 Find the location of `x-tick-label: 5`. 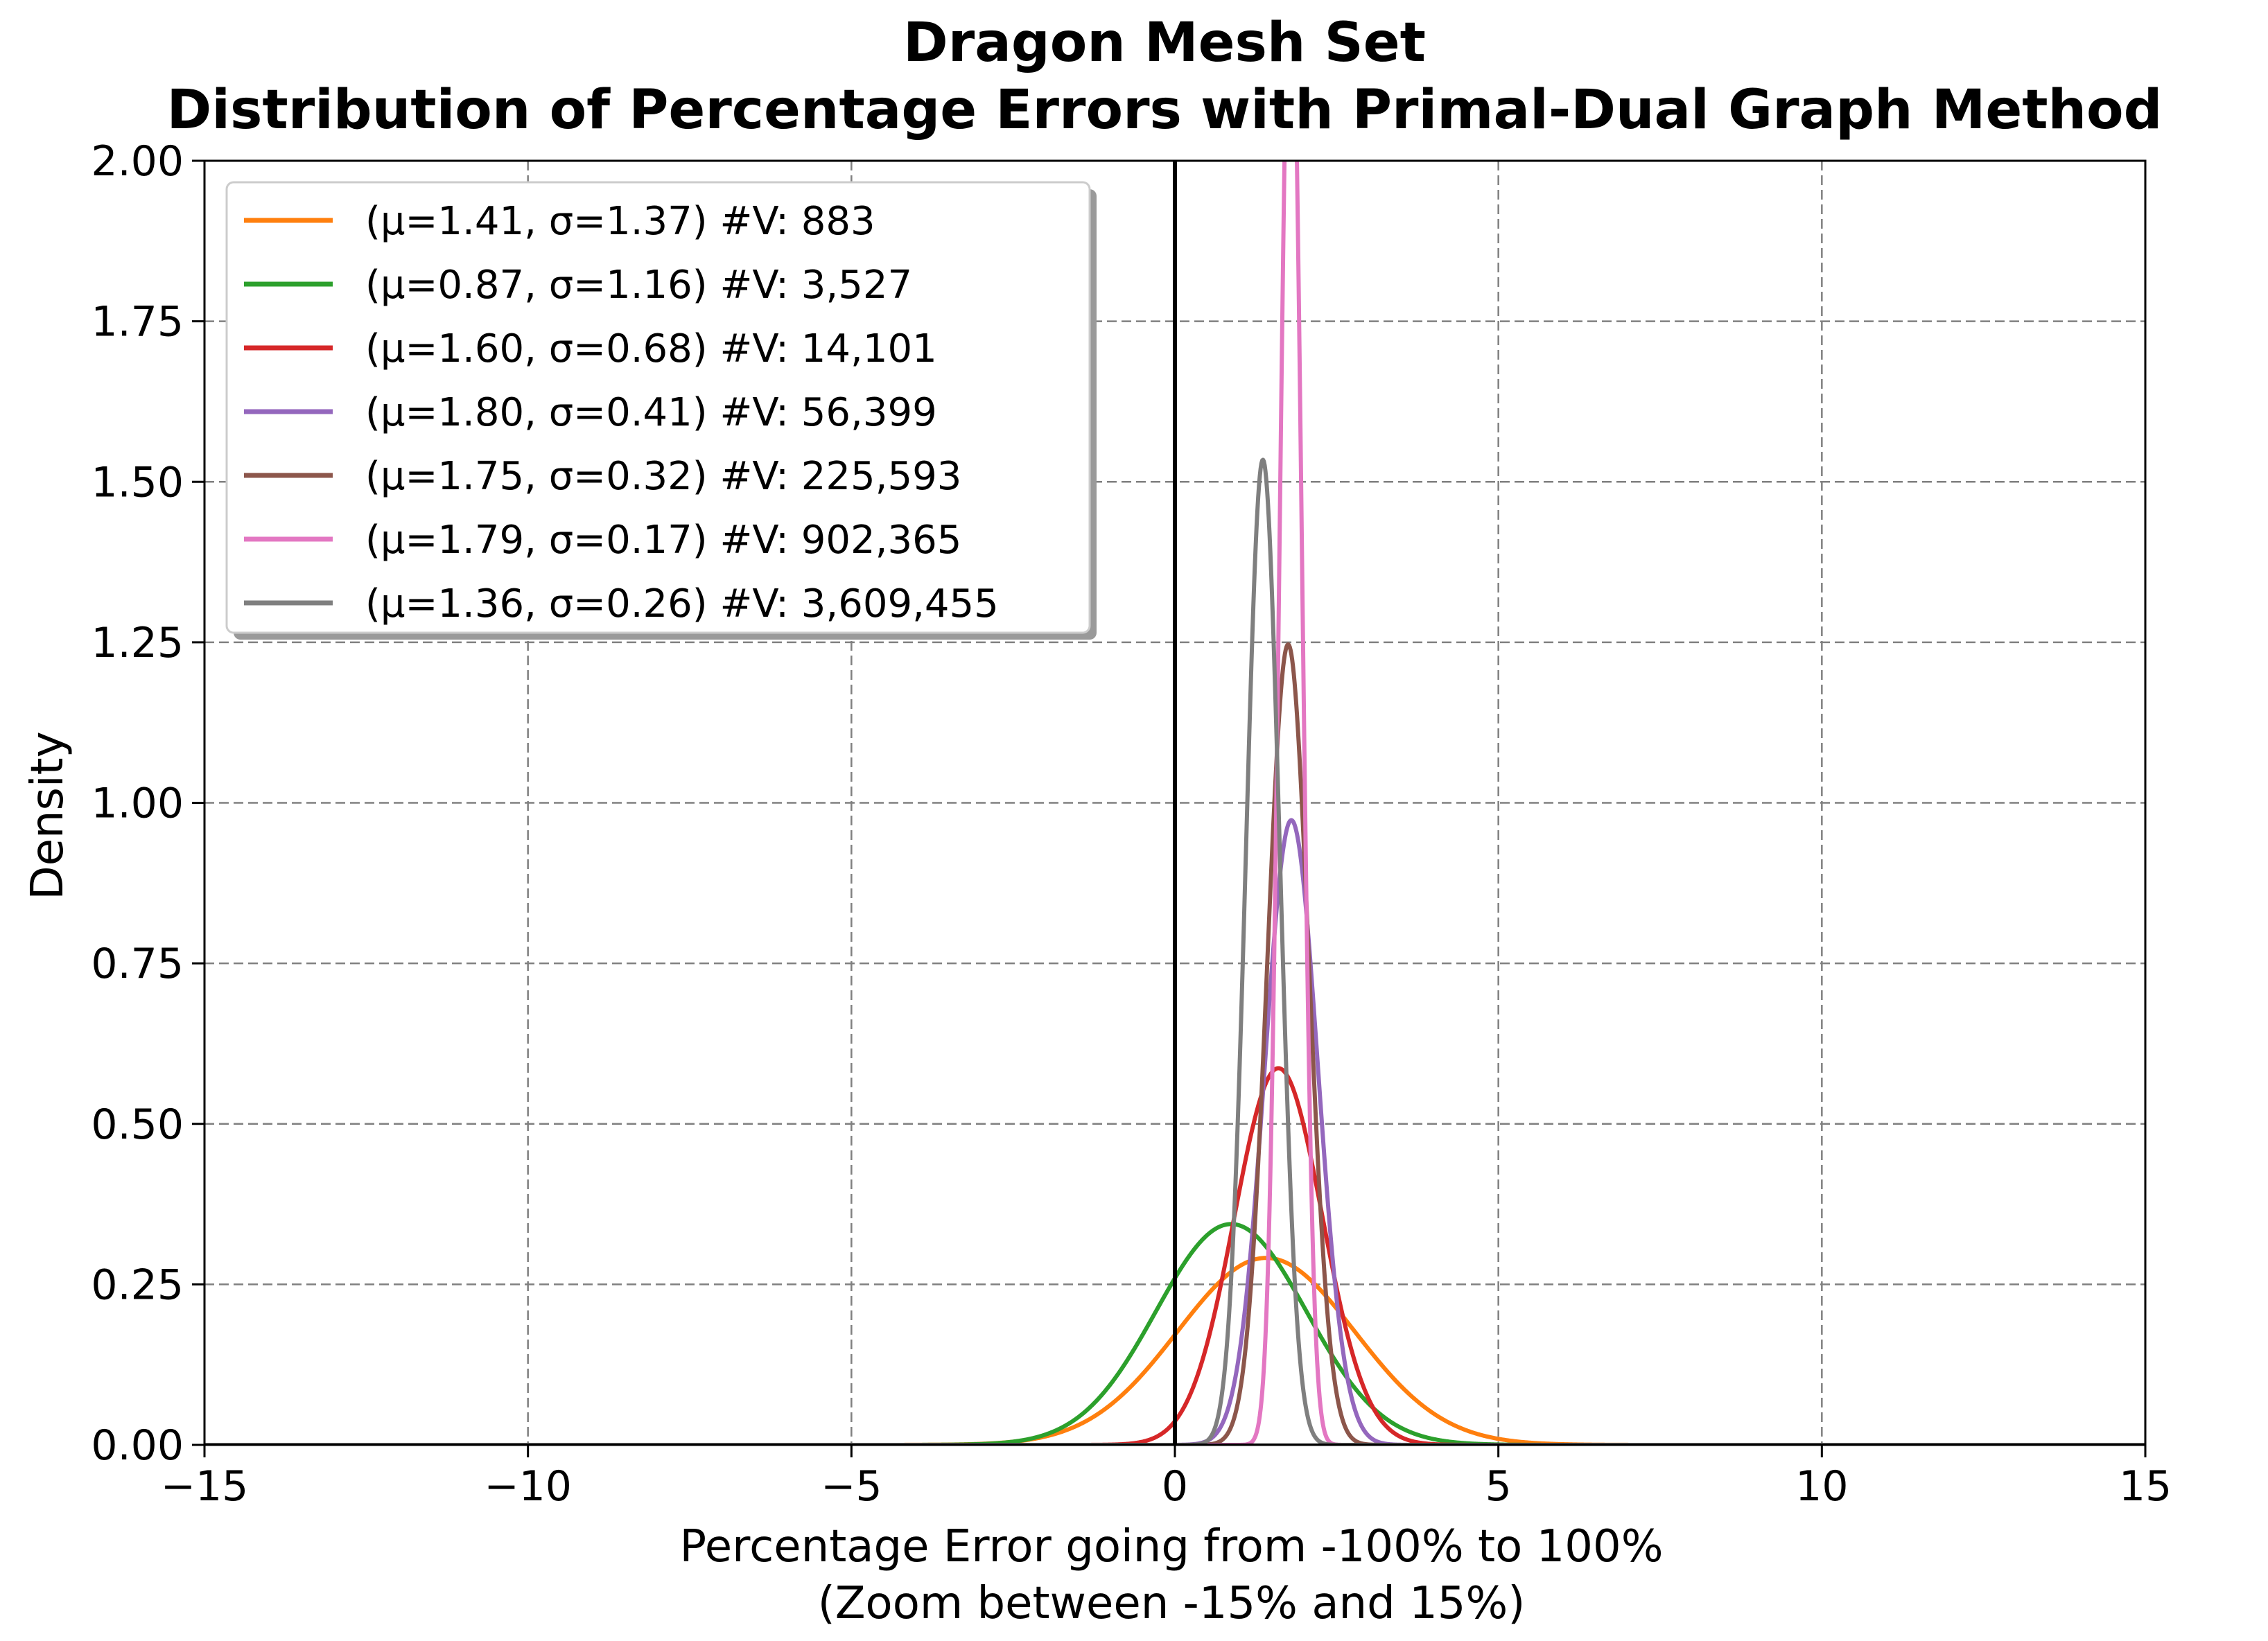

x-tick-label: 5 is located at coordinates (1498, 1486).